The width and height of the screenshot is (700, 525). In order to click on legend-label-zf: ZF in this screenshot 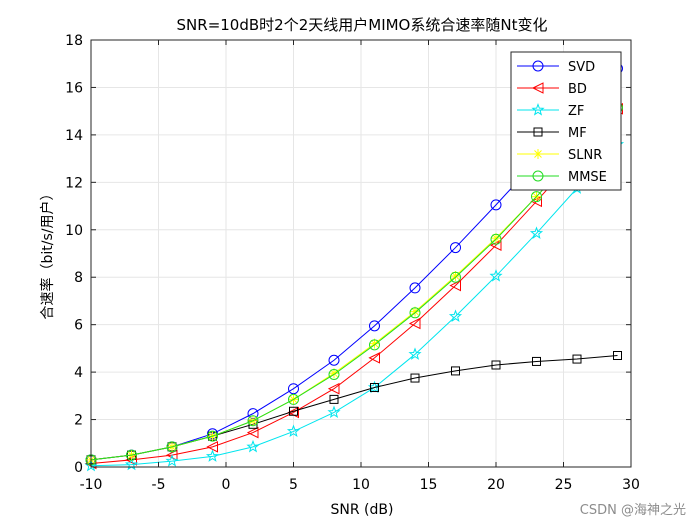, I will do `click(576, 111)`.